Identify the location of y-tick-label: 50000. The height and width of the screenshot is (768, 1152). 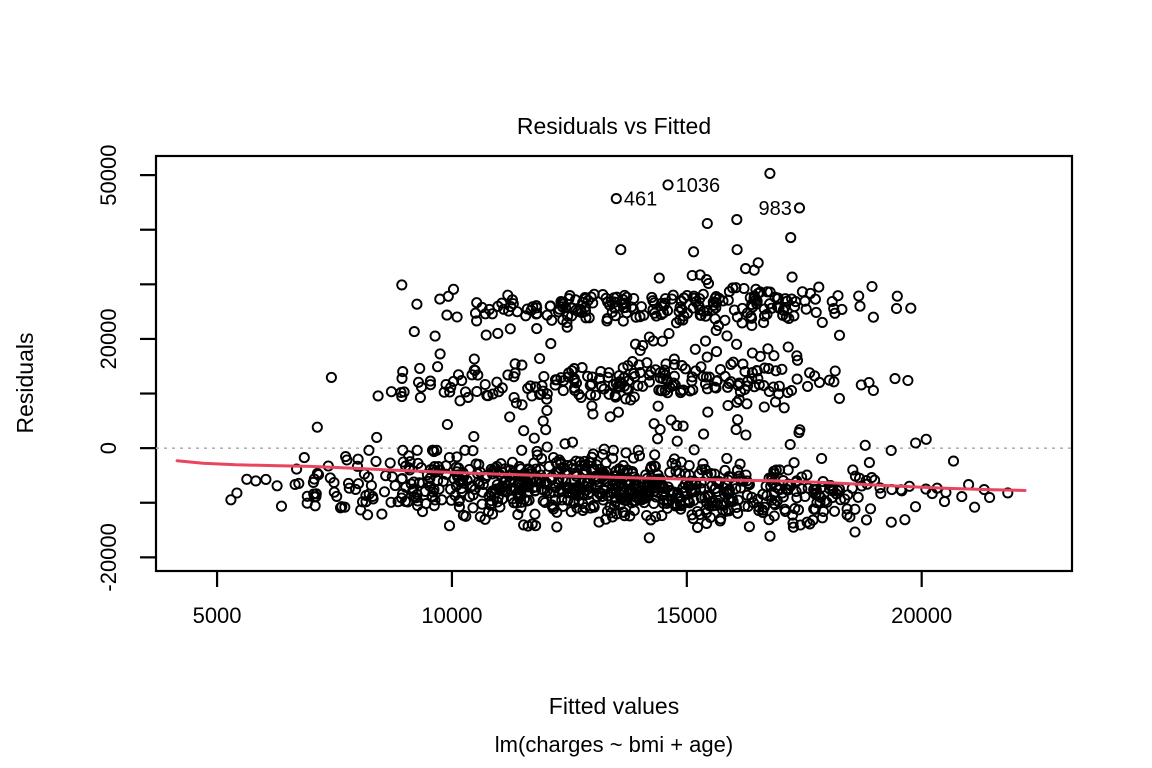
(108, 175).